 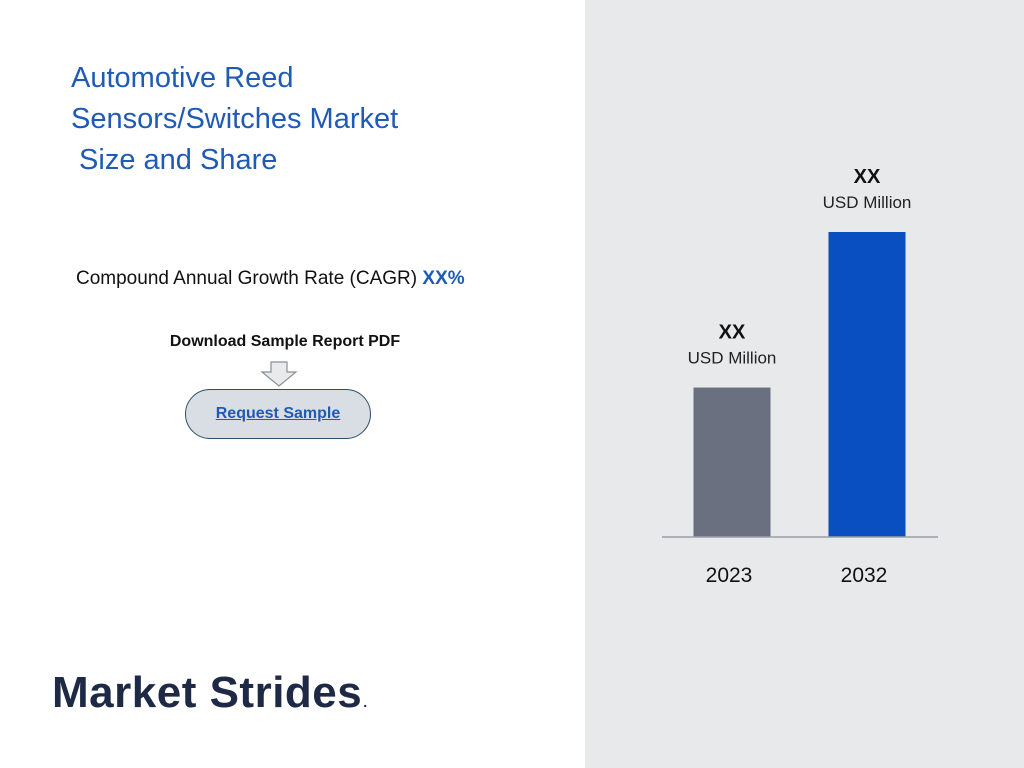 What do you see at coordinates (174, 160) in the screenshot?
I see `title-line-3: Size and Share` at bounding box center [174, 160].